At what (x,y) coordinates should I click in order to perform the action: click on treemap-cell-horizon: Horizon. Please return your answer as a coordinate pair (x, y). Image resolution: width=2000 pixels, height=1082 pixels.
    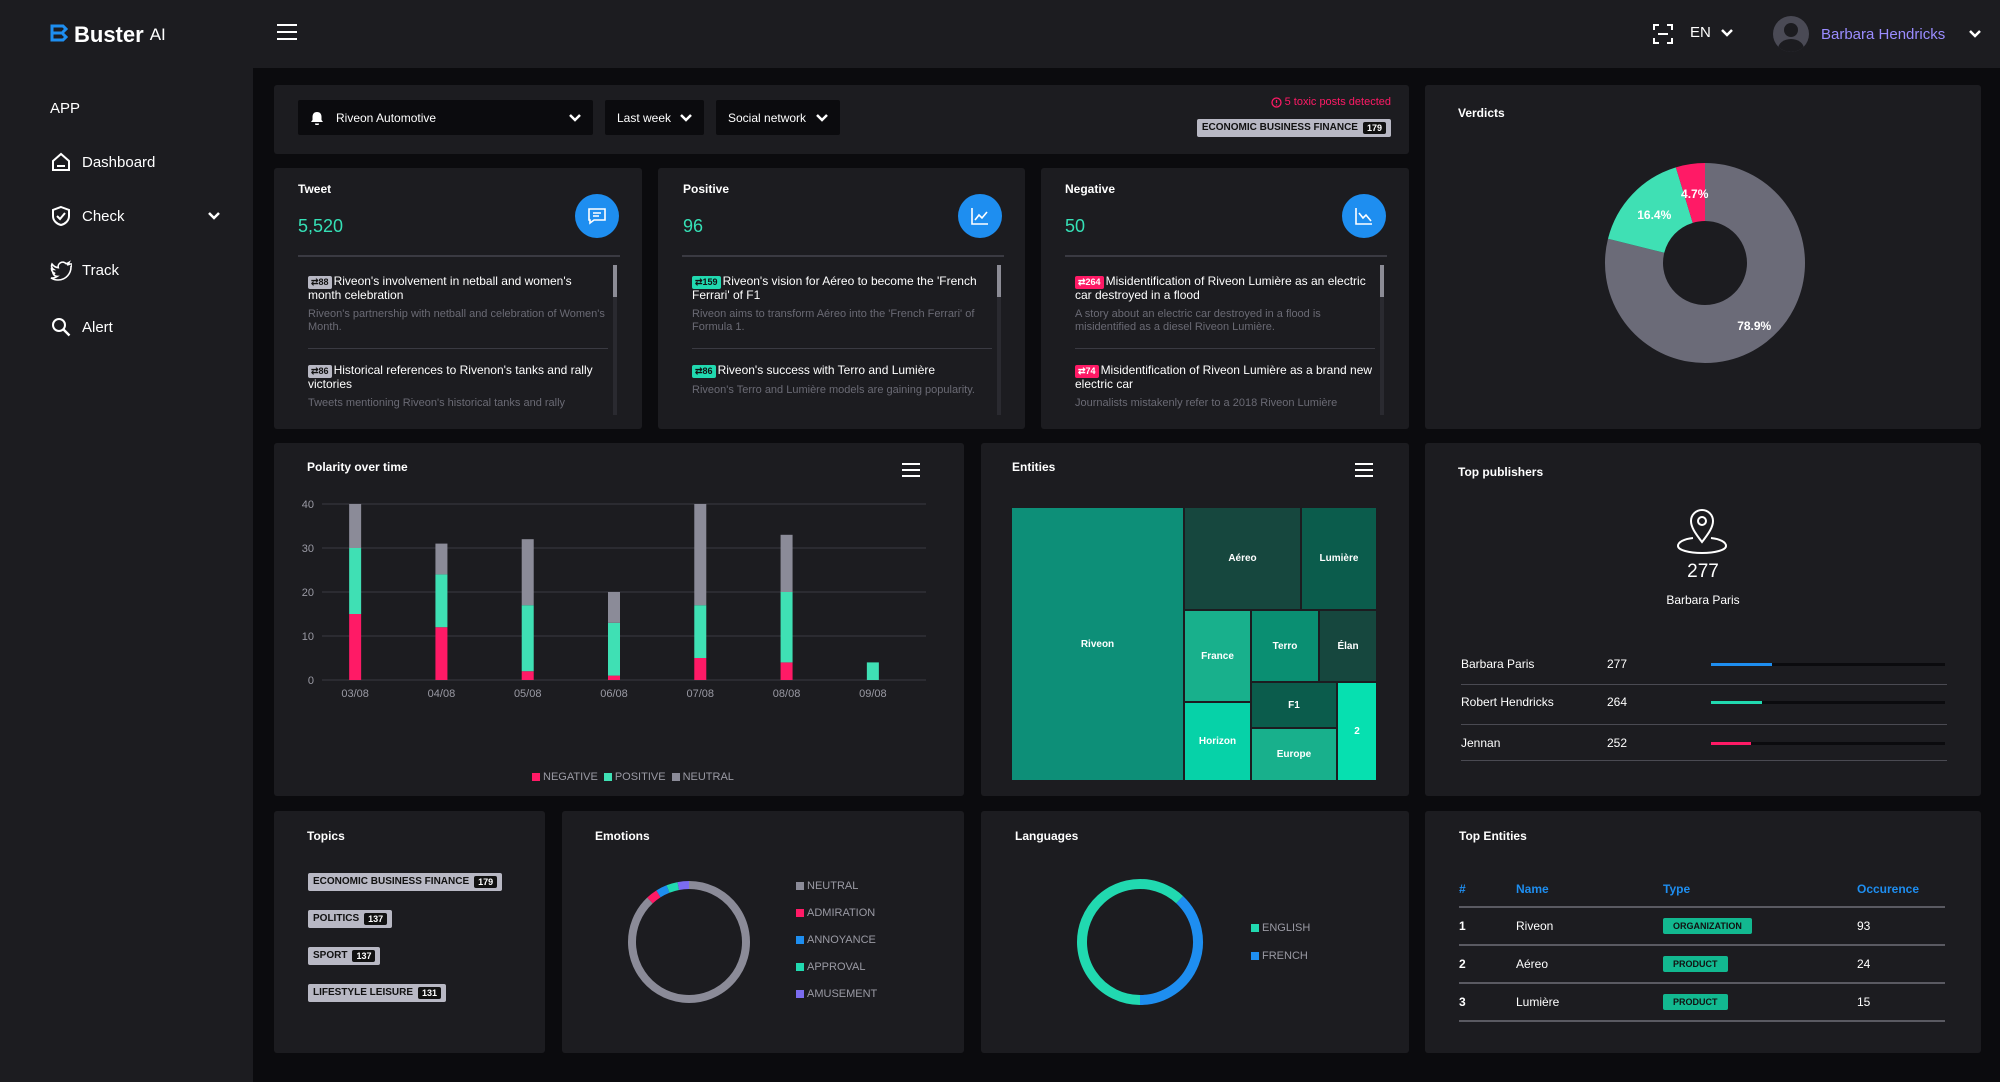
    Looking at the image, I should click on (1217, 741).